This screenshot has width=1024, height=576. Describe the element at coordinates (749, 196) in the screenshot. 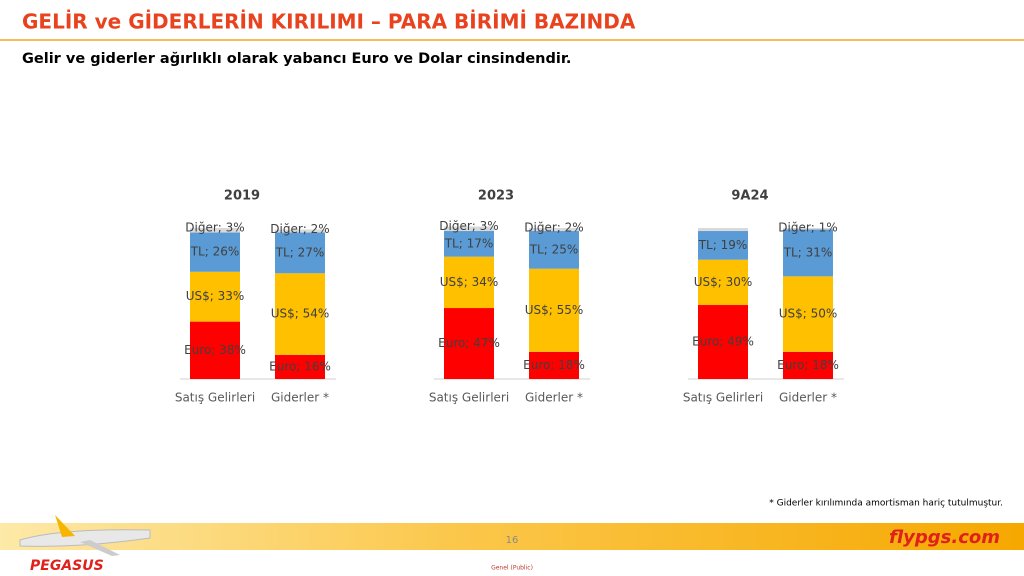

I see `chart-title: 9A24` at that location.